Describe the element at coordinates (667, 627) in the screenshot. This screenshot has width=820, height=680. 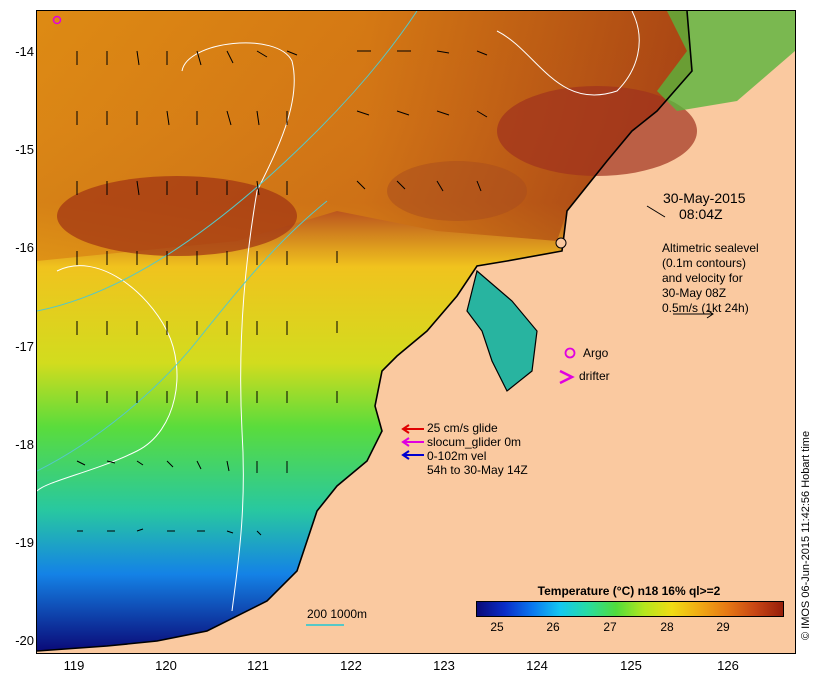
I see `colorbar-tick: 28` at that location.